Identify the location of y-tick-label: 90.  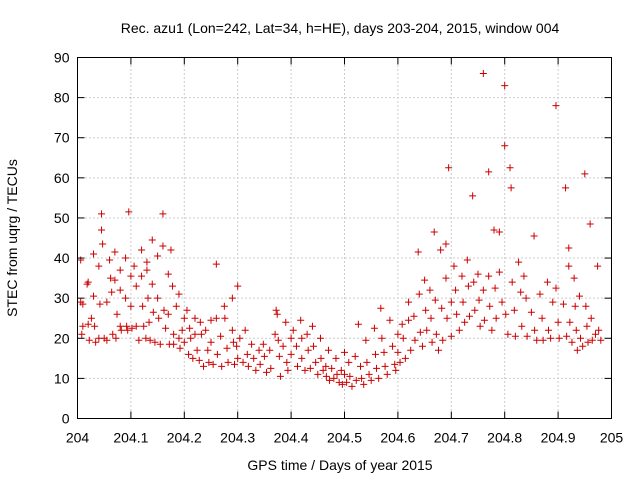
(62, 58).